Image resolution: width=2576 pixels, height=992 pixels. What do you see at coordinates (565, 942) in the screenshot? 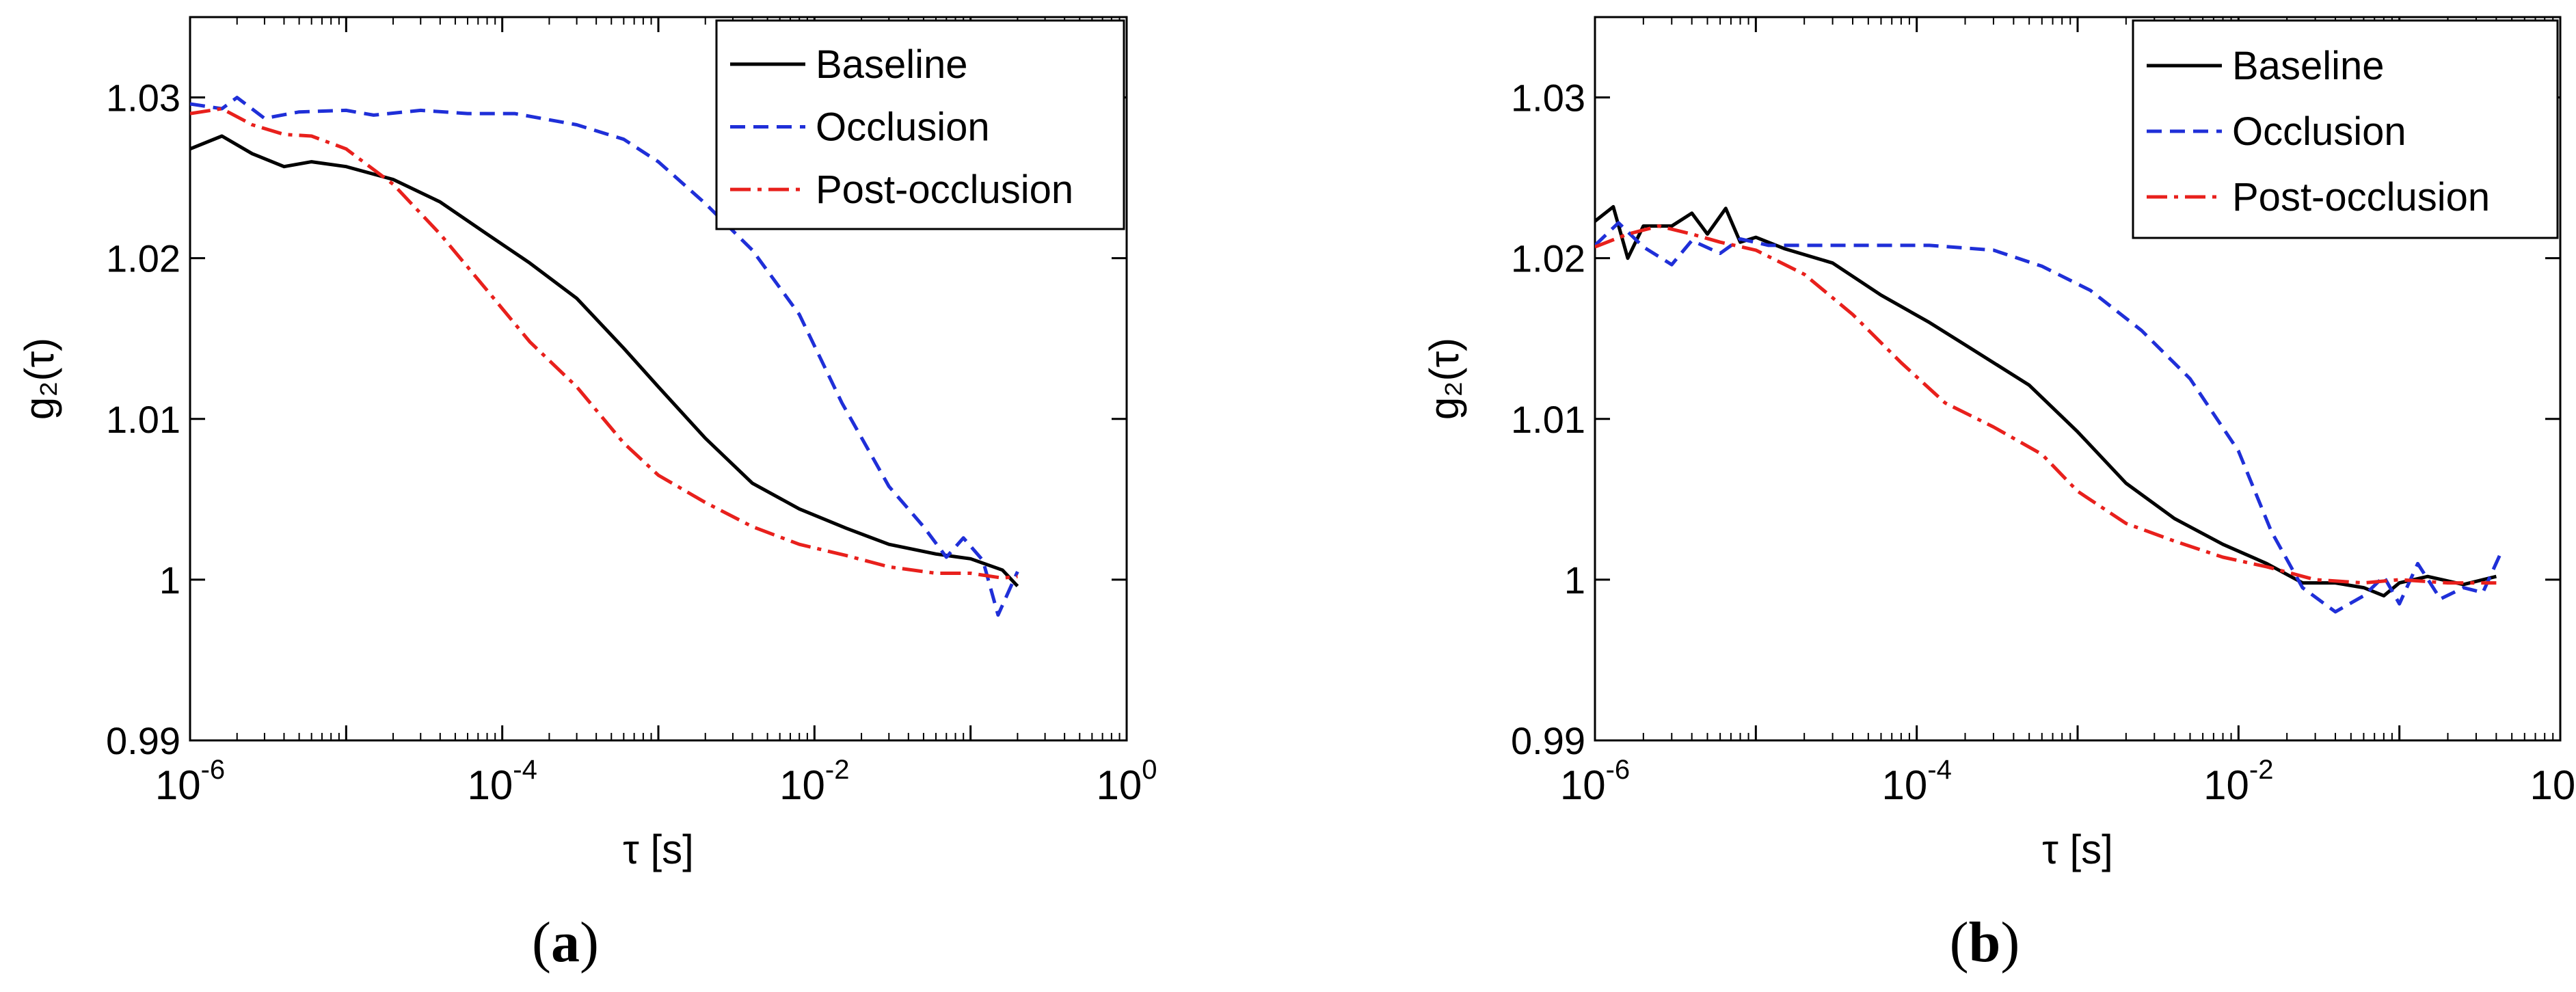
I see `panel-label-a: (a)` at bounding box center [565, 942].